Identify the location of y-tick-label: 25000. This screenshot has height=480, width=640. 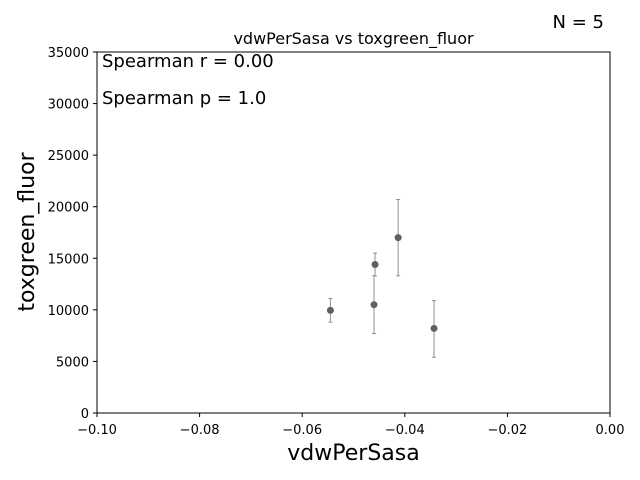
(68, 156).